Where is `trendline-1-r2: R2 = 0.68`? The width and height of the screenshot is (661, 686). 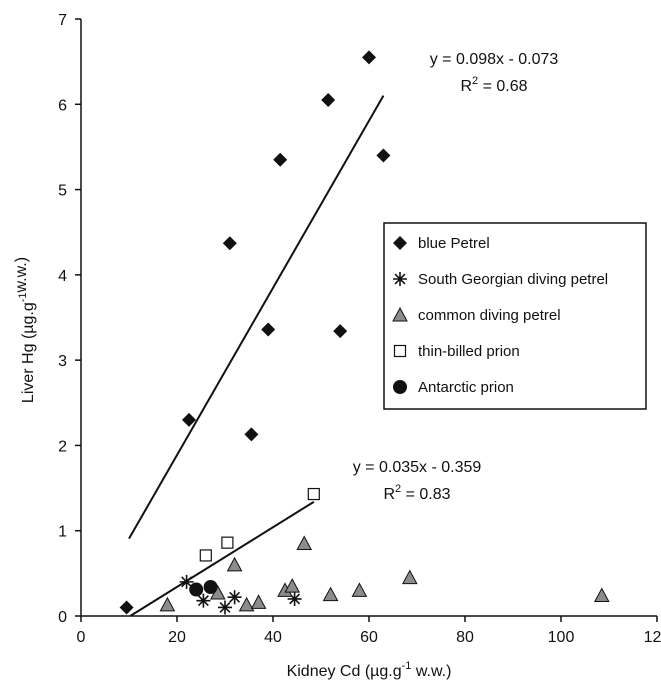 trendline-1-r2: R2 = 0.68 is located at coordinates (493, 85).